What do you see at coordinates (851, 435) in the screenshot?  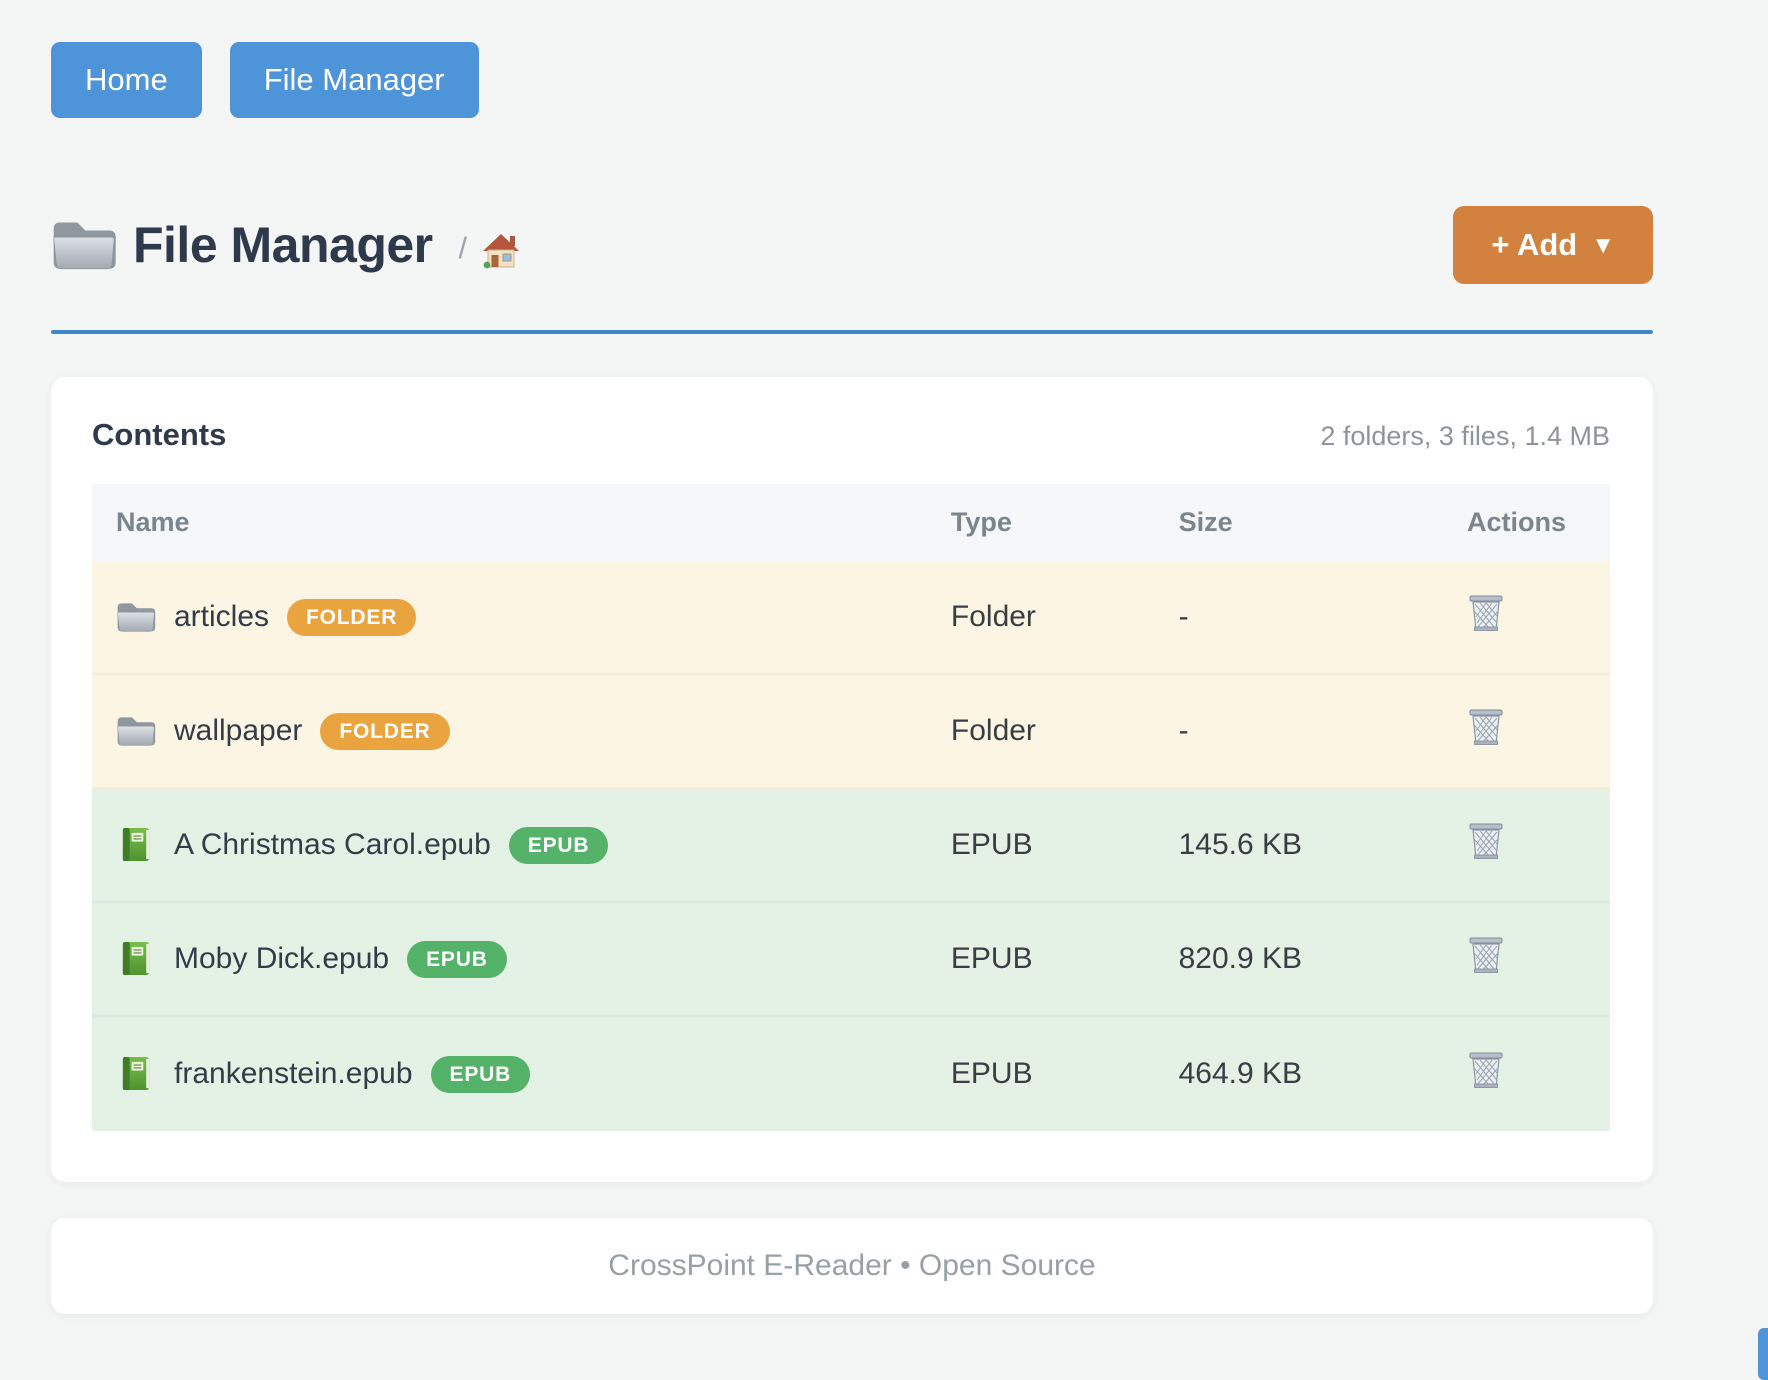 I see `contents-card-header: Contents 2 folders, 3 files, 1.4 MB` at bounding box center [851, 435].